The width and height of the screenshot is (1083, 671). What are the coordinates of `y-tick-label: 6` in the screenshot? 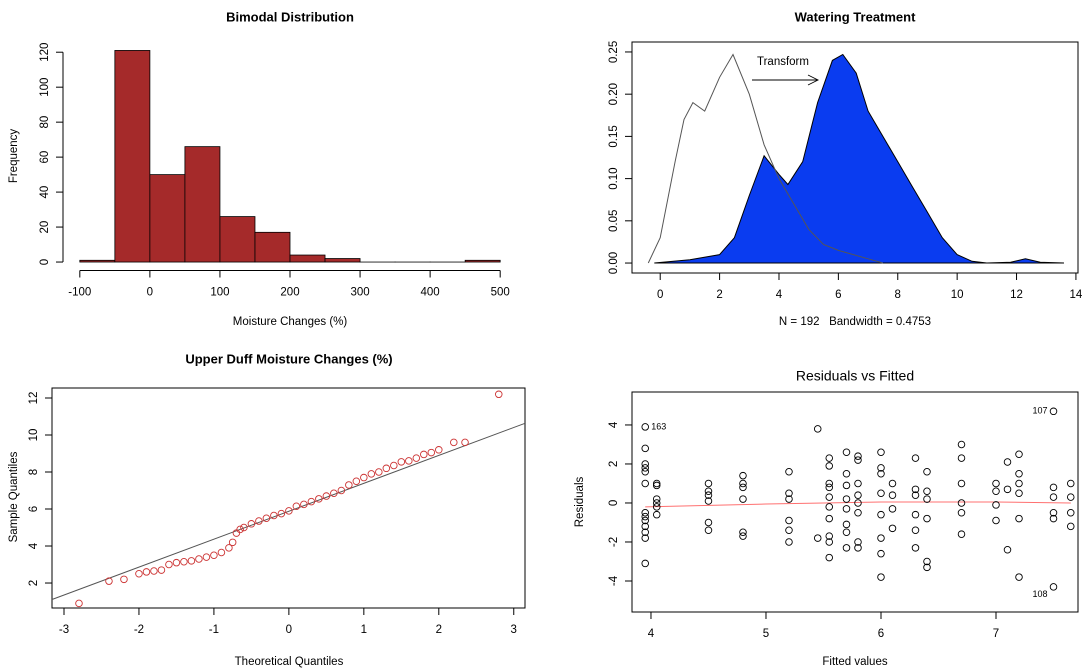 It's located at (34, 509).